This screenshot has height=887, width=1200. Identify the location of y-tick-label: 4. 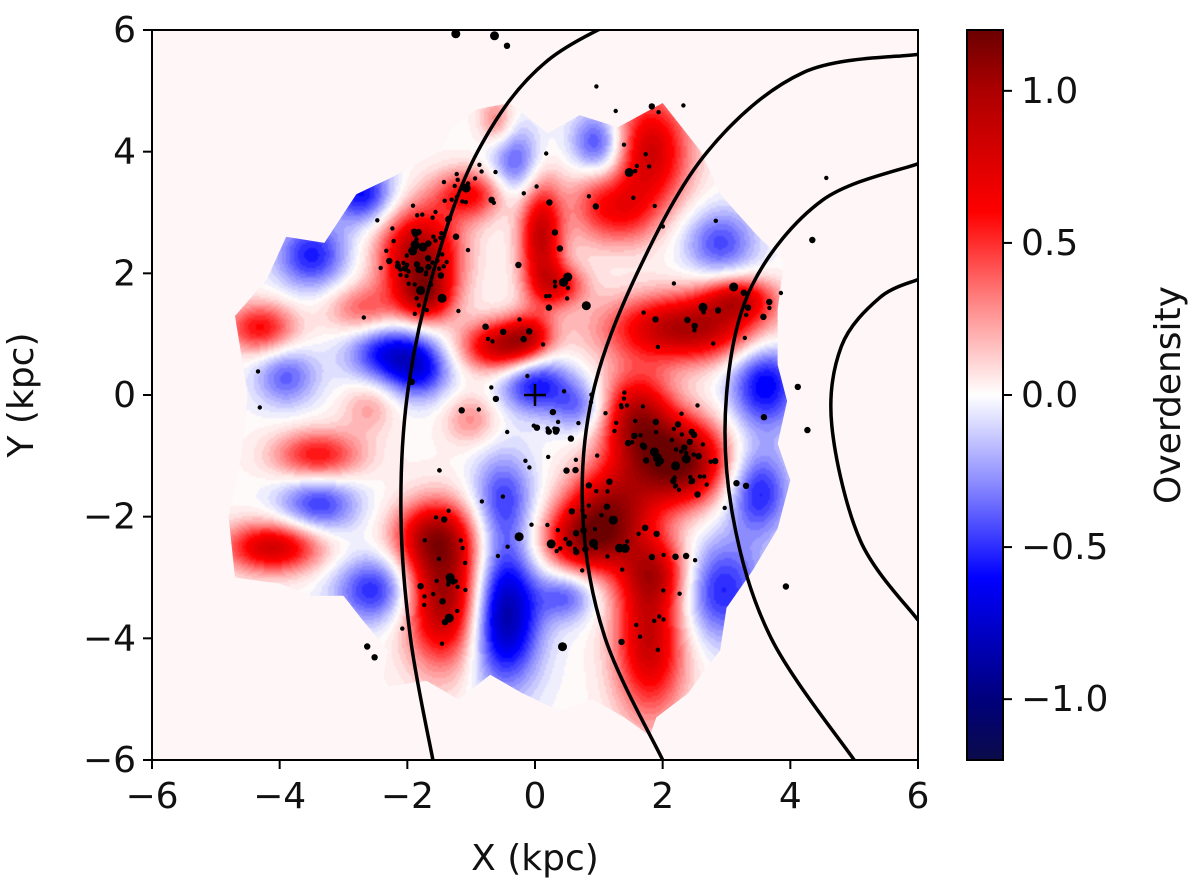
(124, 152).